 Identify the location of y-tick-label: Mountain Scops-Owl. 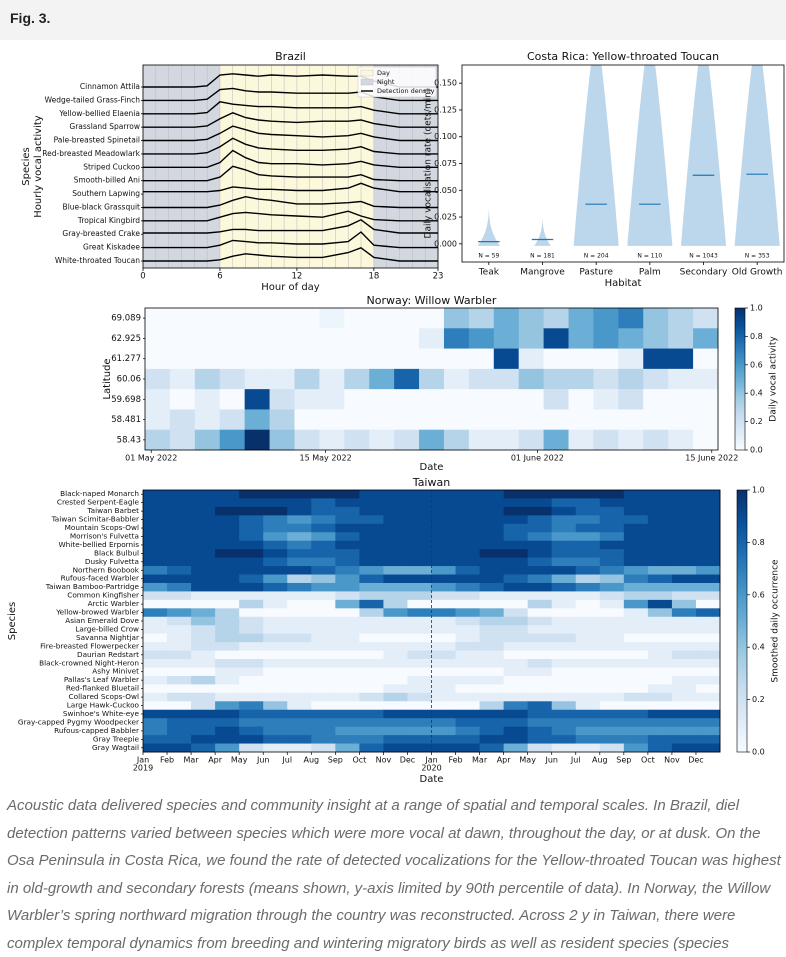
(102, 527).